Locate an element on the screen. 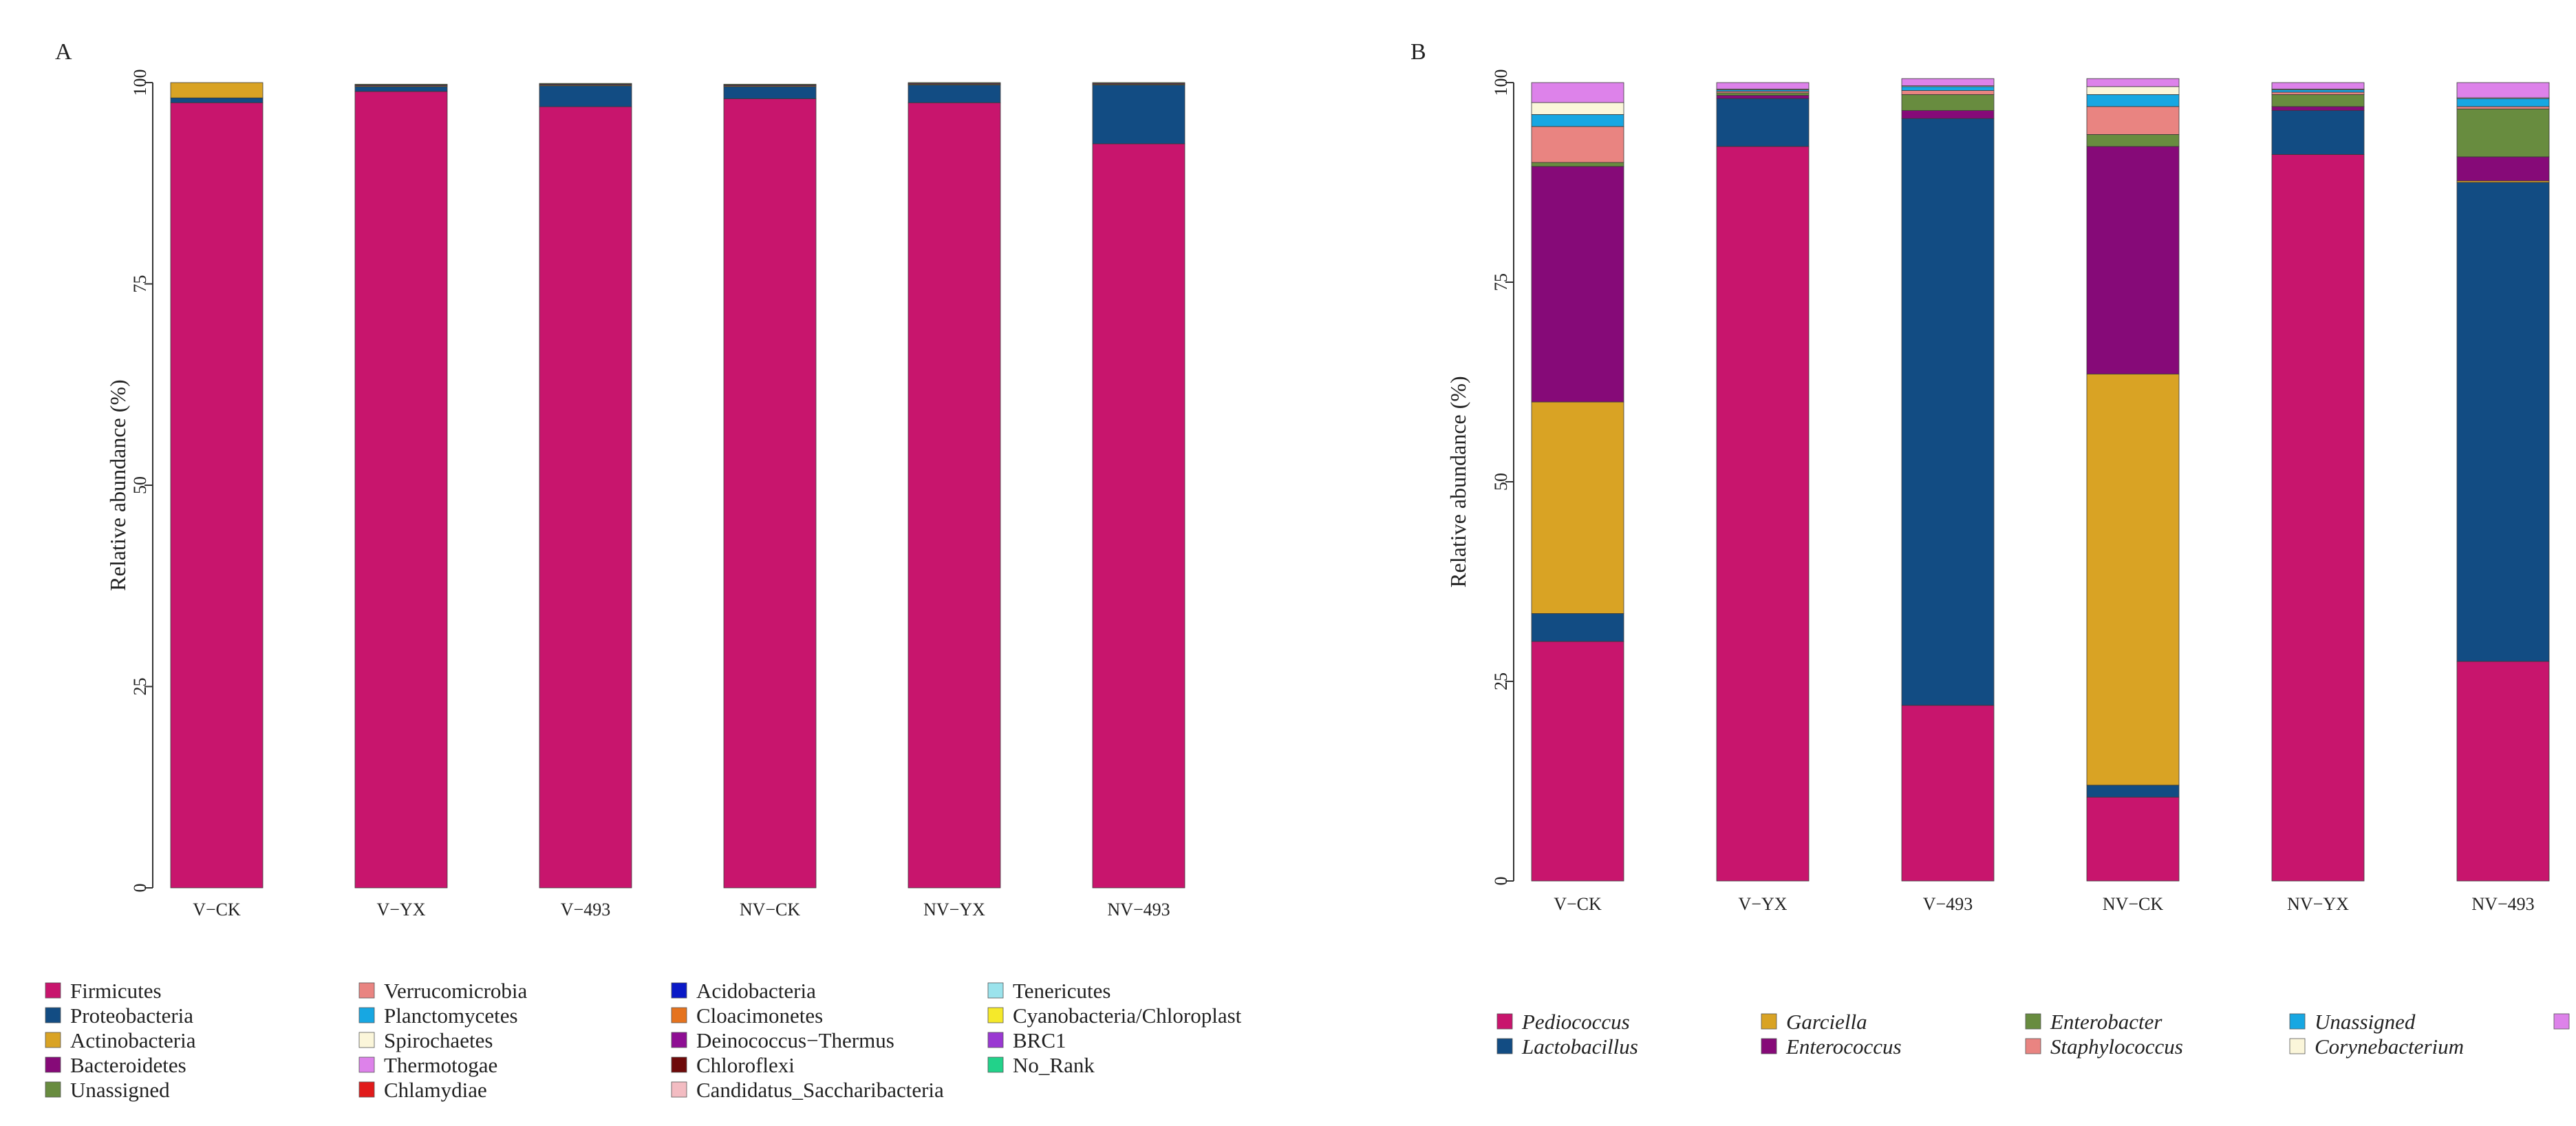 The height and width of the screenshot is (1126, 2576). panel-b-legend-item-corynebacterium: Corynebacterium is located at coordinates (2377, 1047).